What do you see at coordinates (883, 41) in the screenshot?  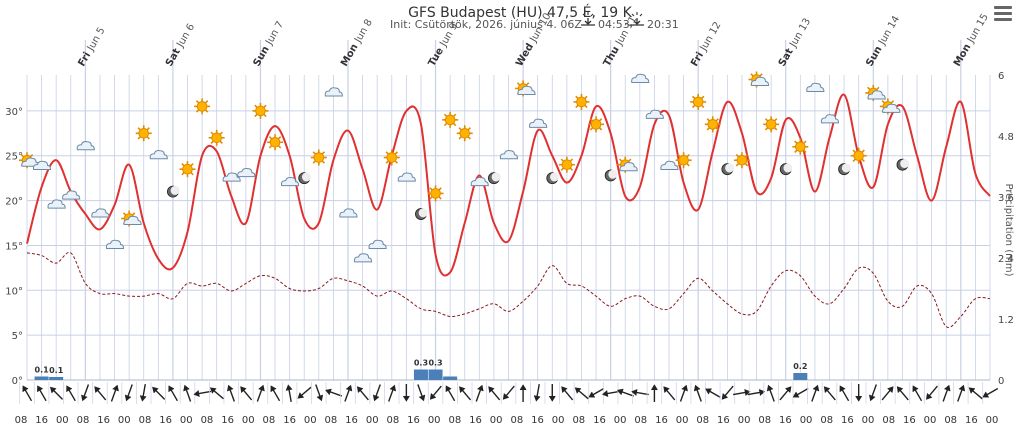 I see `day-label: Sun Jun 14` at bounding box center [883, 41].